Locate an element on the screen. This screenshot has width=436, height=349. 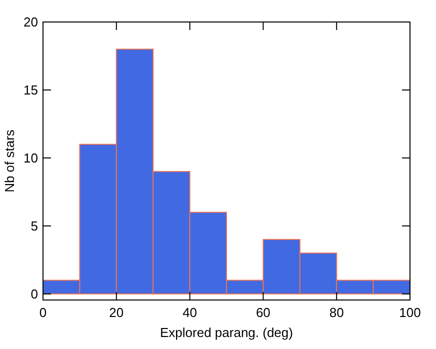
x-tick-label: 40 is located at coordinates (190, 312).